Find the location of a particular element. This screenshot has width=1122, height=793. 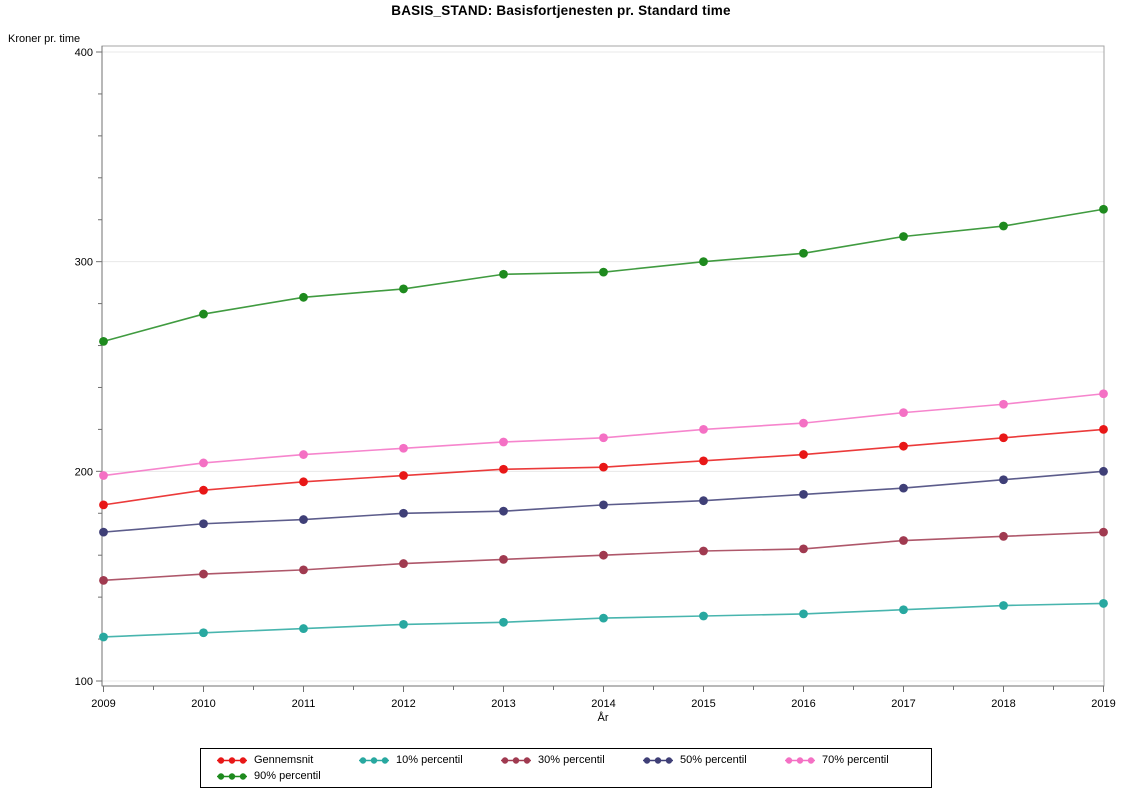

legend-label-30-percentil: 30% percentil is located at coordinates (571, 760).